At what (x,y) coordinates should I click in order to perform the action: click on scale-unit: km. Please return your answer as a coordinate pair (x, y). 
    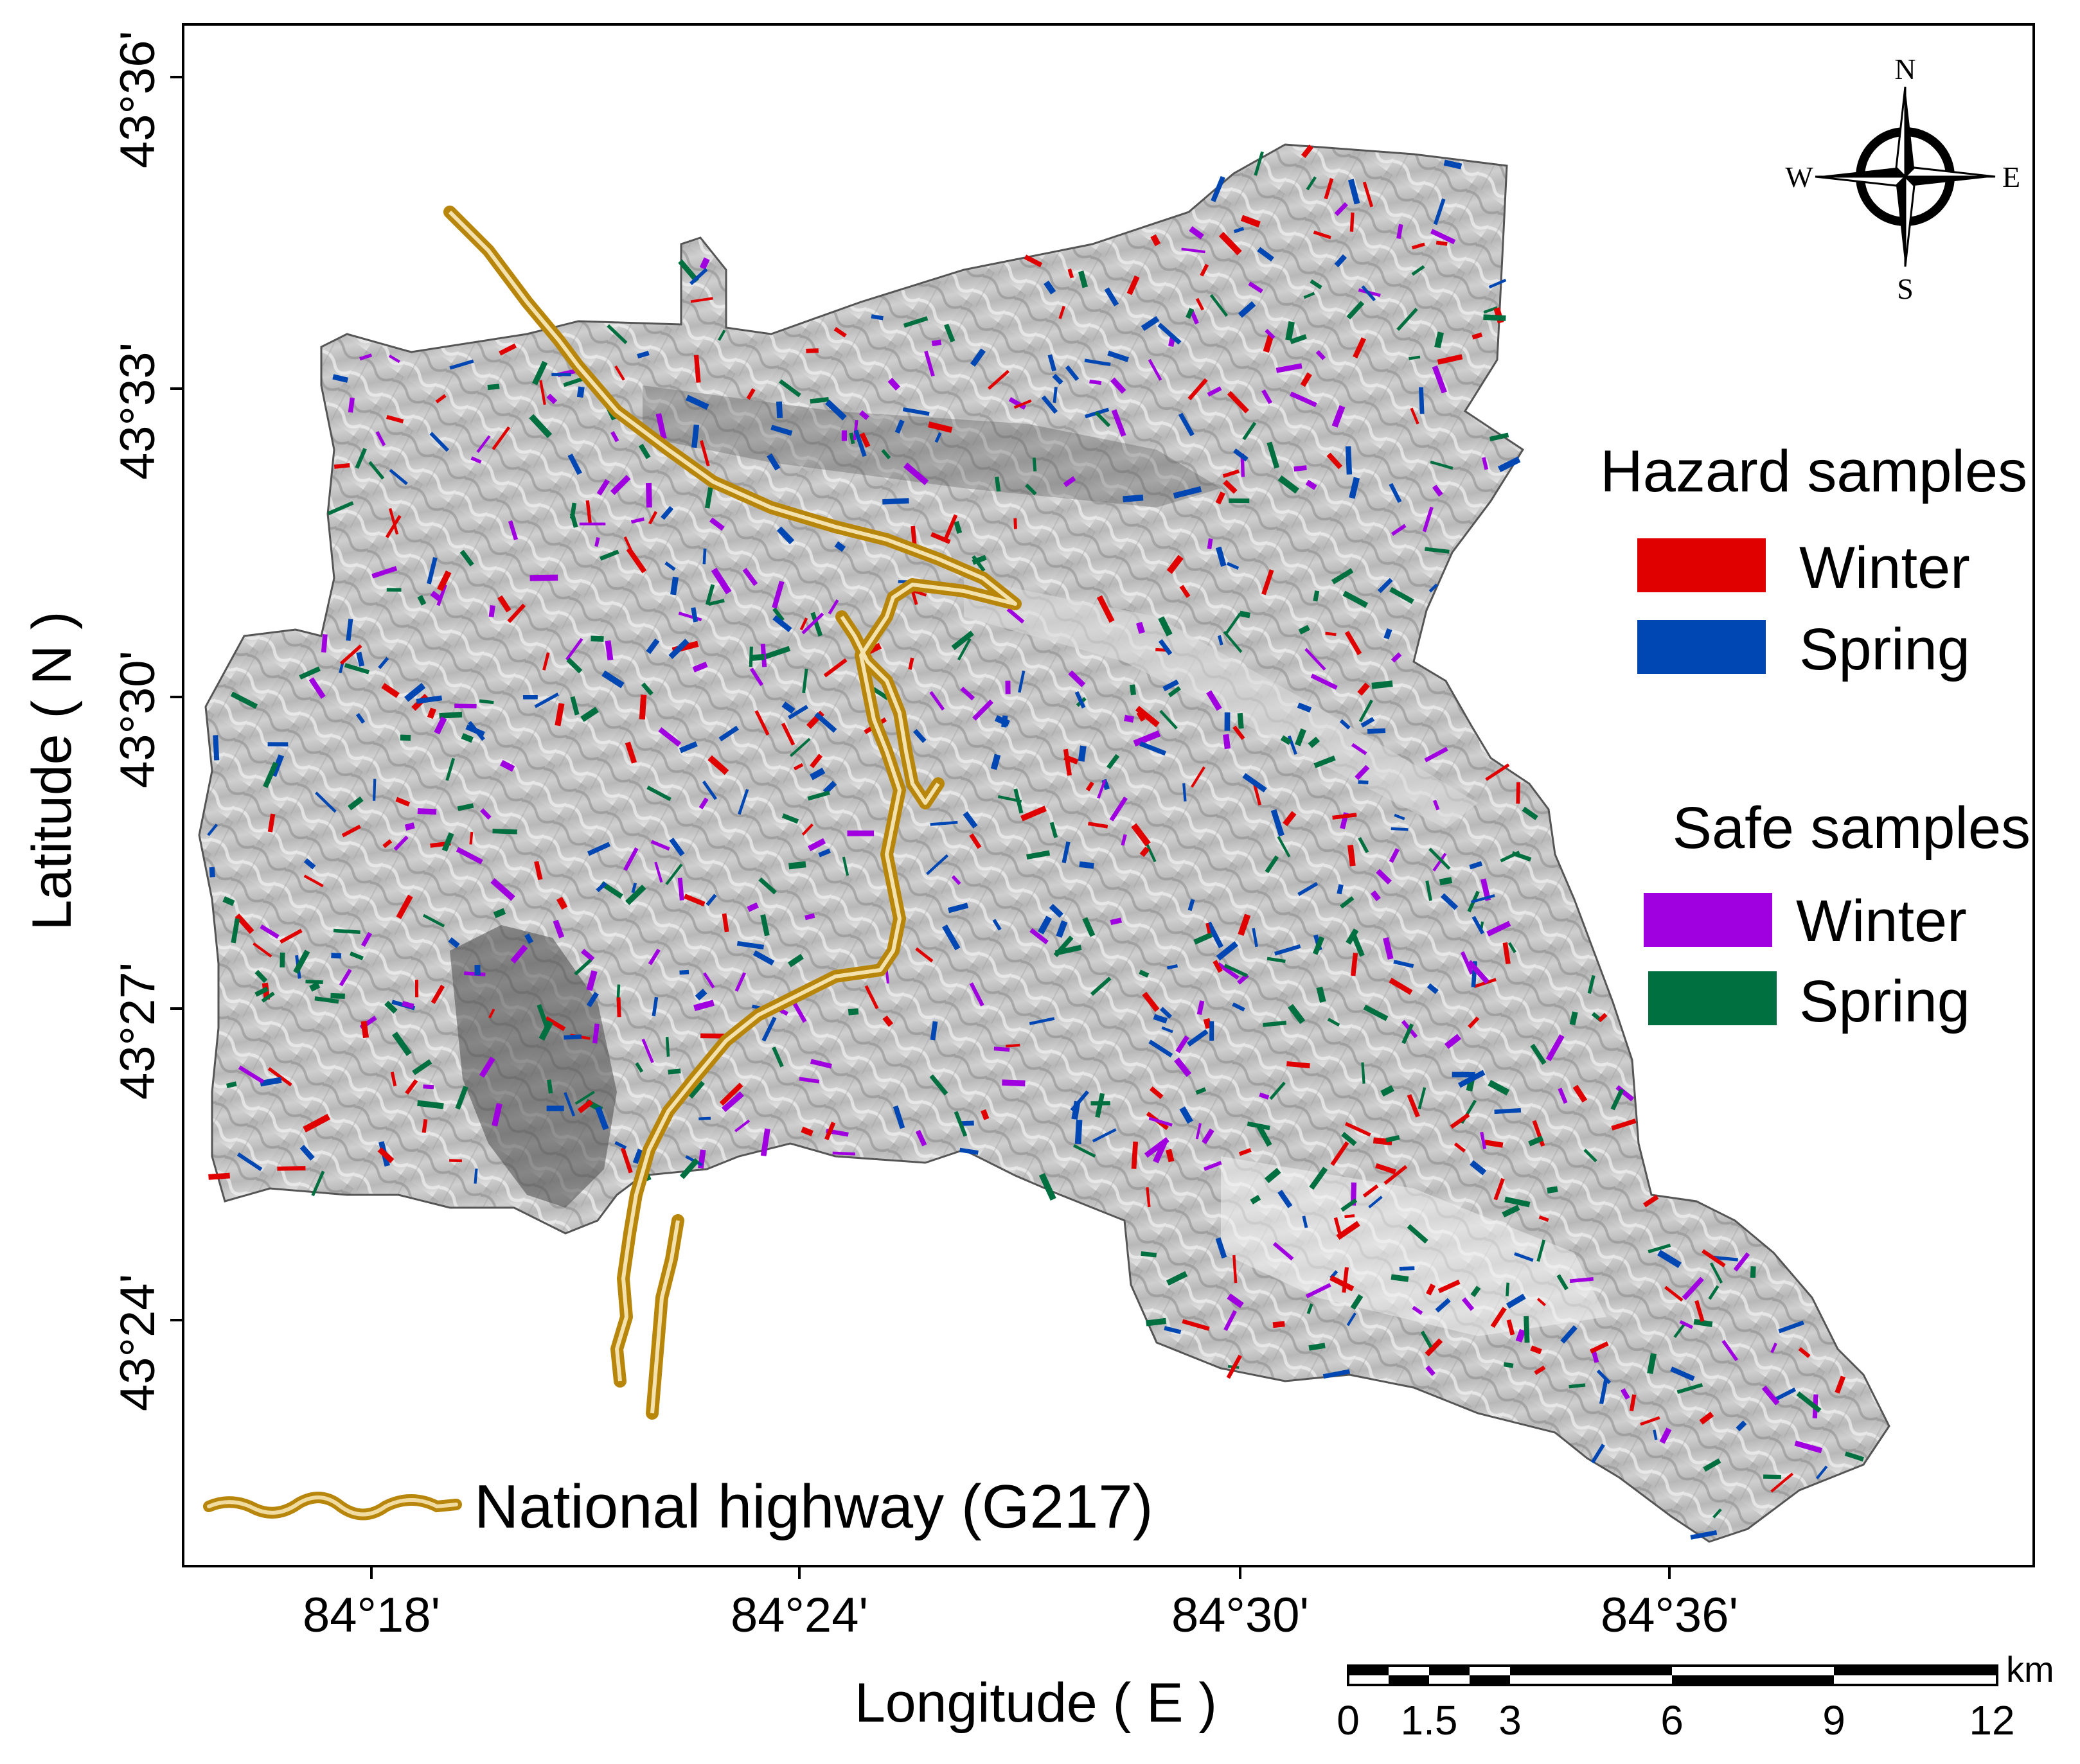
    Looking at the image, I should click on (2030, 1669).